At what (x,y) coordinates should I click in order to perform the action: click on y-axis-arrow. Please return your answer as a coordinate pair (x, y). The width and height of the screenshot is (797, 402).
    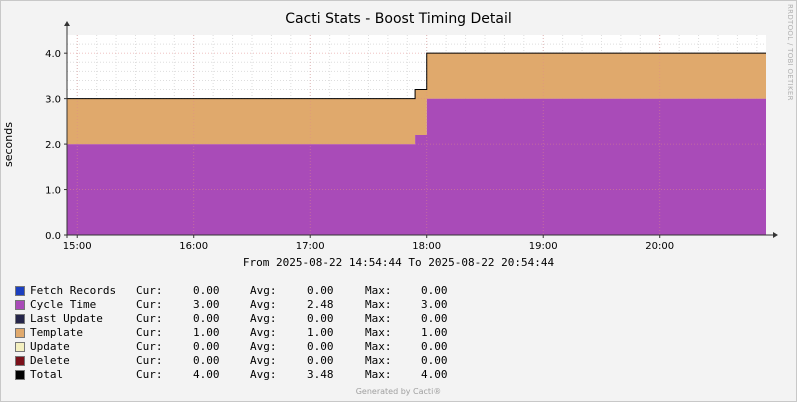
    Looking at the image, I should click on (67, 23).